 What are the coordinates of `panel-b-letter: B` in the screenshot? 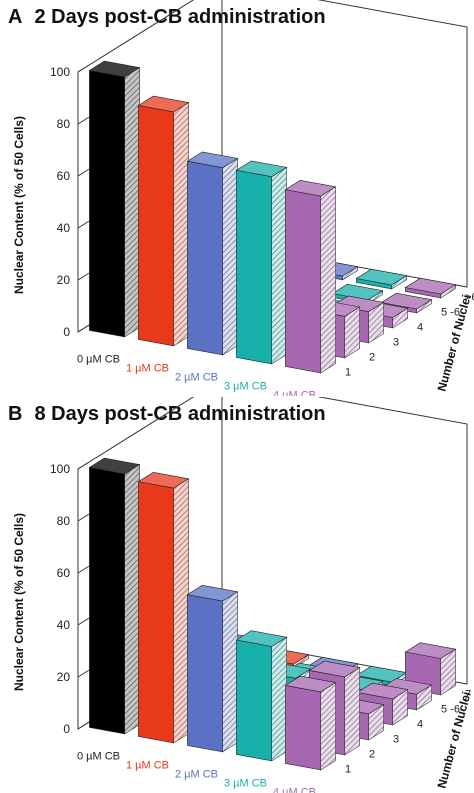 It's located at (15, 414).